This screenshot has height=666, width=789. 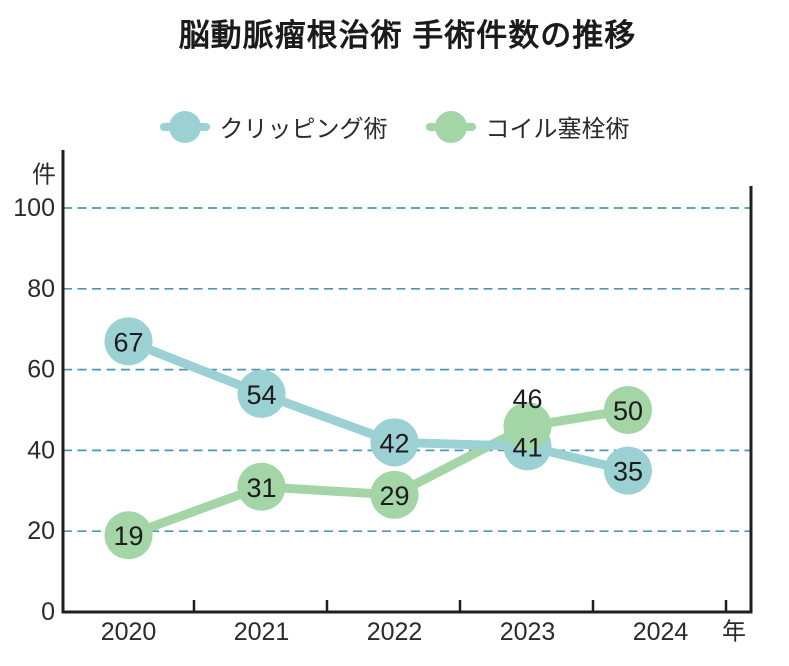 What do you see at coordinates (41, 450) in the screenshot?
I see `y-tick-label-40: 40` at bounding box center [41, 450].